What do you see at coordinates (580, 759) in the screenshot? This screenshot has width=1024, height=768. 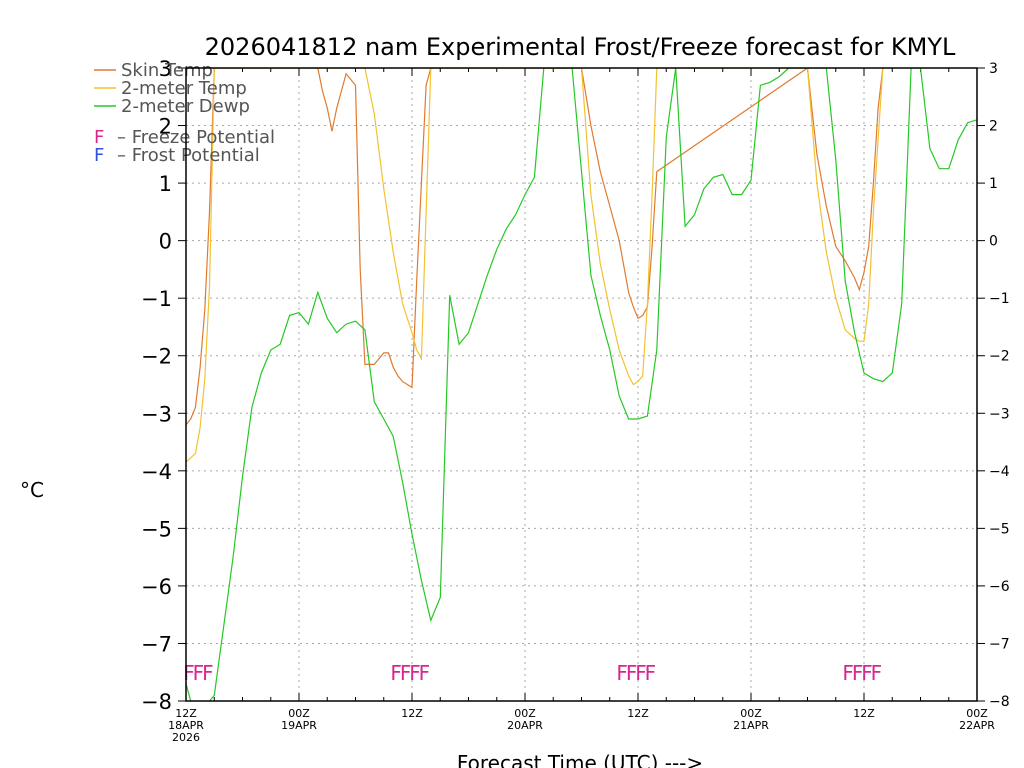 I see `x-axis-label: Forecast Time (UTC) --->` at bounding box center [580, 759].